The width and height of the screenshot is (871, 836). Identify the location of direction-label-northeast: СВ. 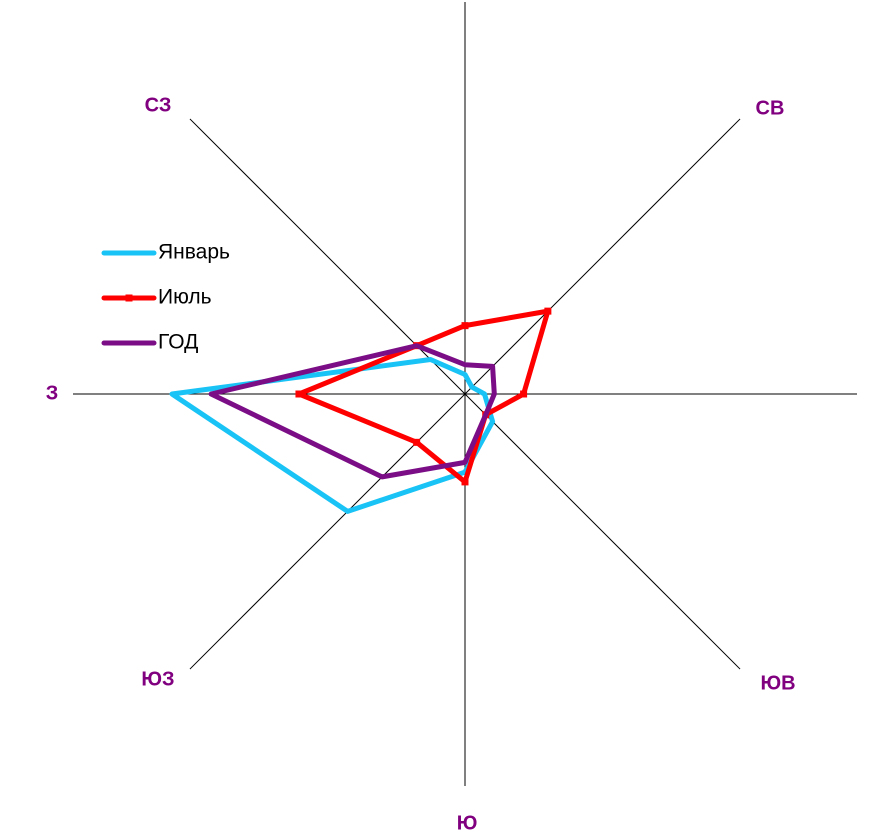
(770, 108).